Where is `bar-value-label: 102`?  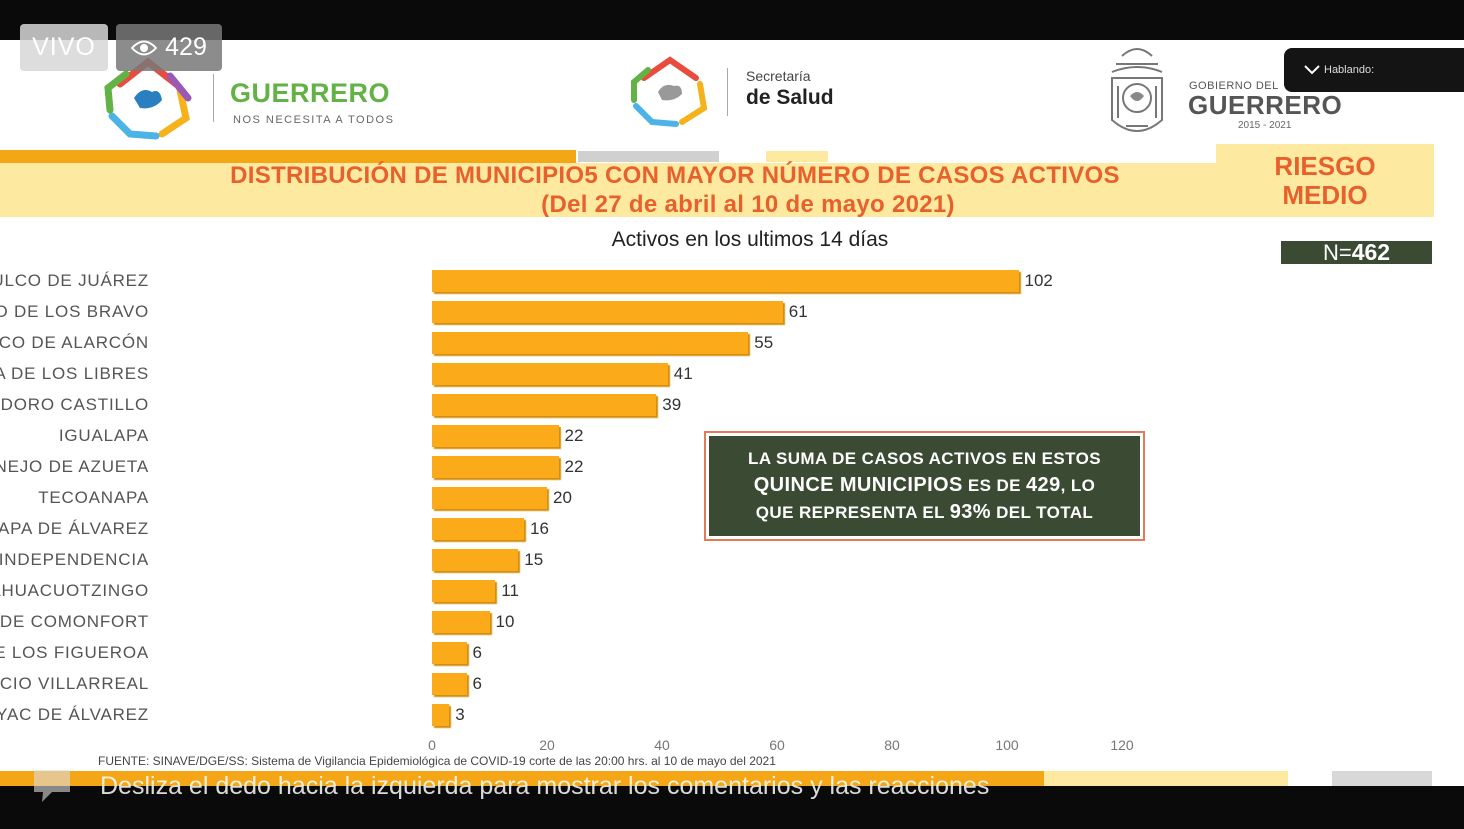
bar-value-label: 102 is located at coordinates (1038, 280).